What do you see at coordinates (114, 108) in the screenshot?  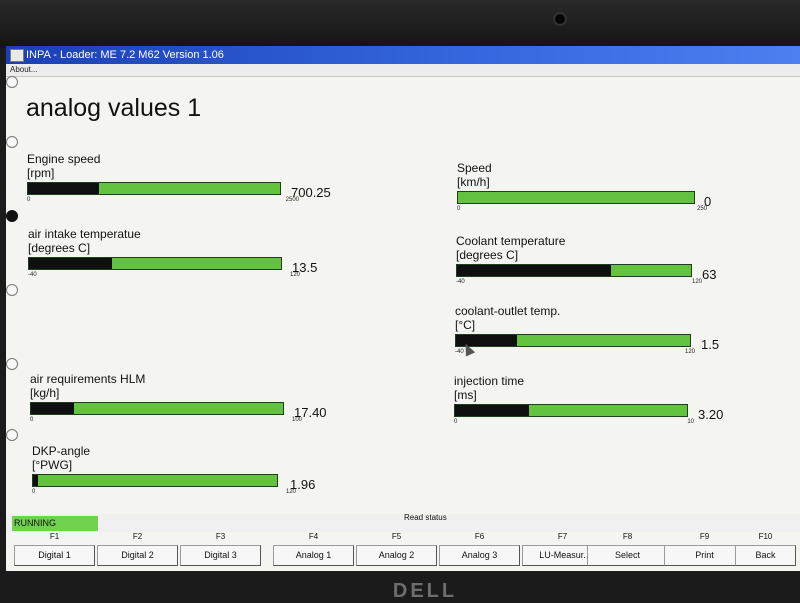 I see `page-title: analog values 1` at bounding box center [114, 108].